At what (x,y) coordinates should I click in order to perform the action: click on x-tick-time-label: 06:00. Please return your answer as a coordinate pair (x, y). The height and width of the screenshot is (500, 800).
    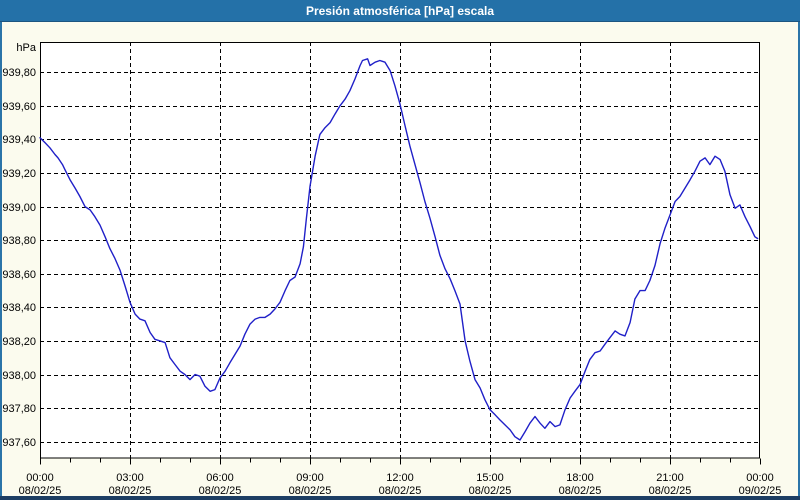
    Looking at the image, I should click on (220, 478).